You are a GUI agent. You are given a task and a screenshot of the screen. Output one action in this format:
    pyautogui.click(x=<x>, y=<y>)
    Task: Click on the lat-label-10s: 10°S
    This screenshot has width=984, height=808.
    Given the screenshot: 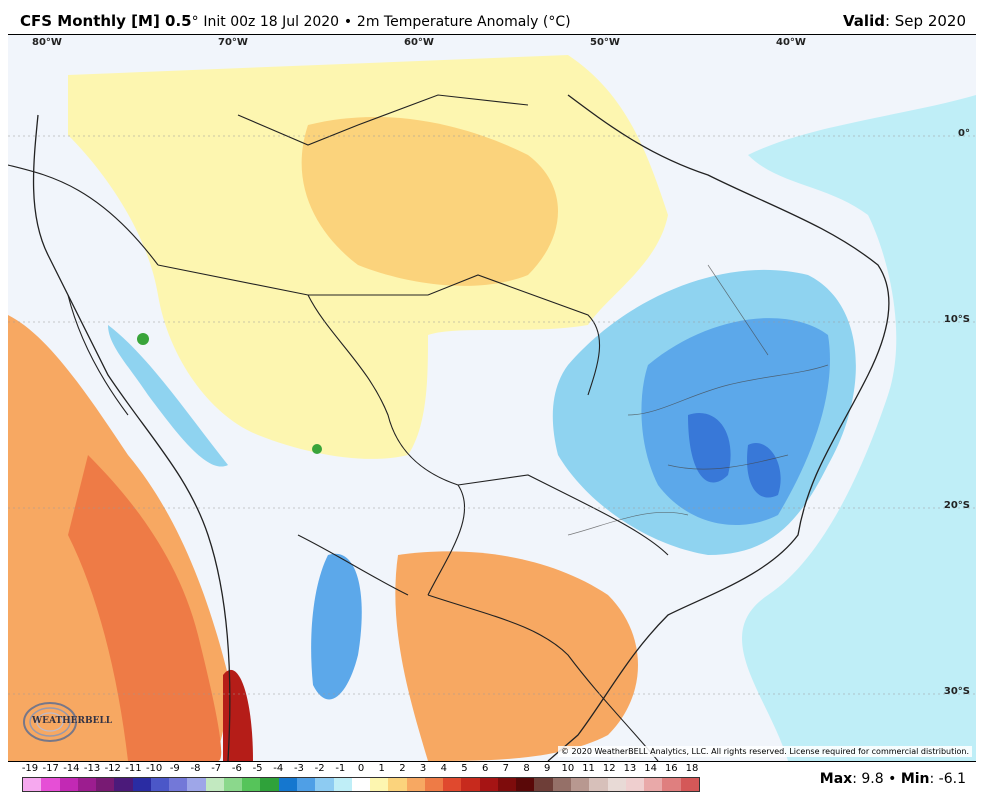 What is the action you would take?
    pyautogui.click(x=956, y=319)
    